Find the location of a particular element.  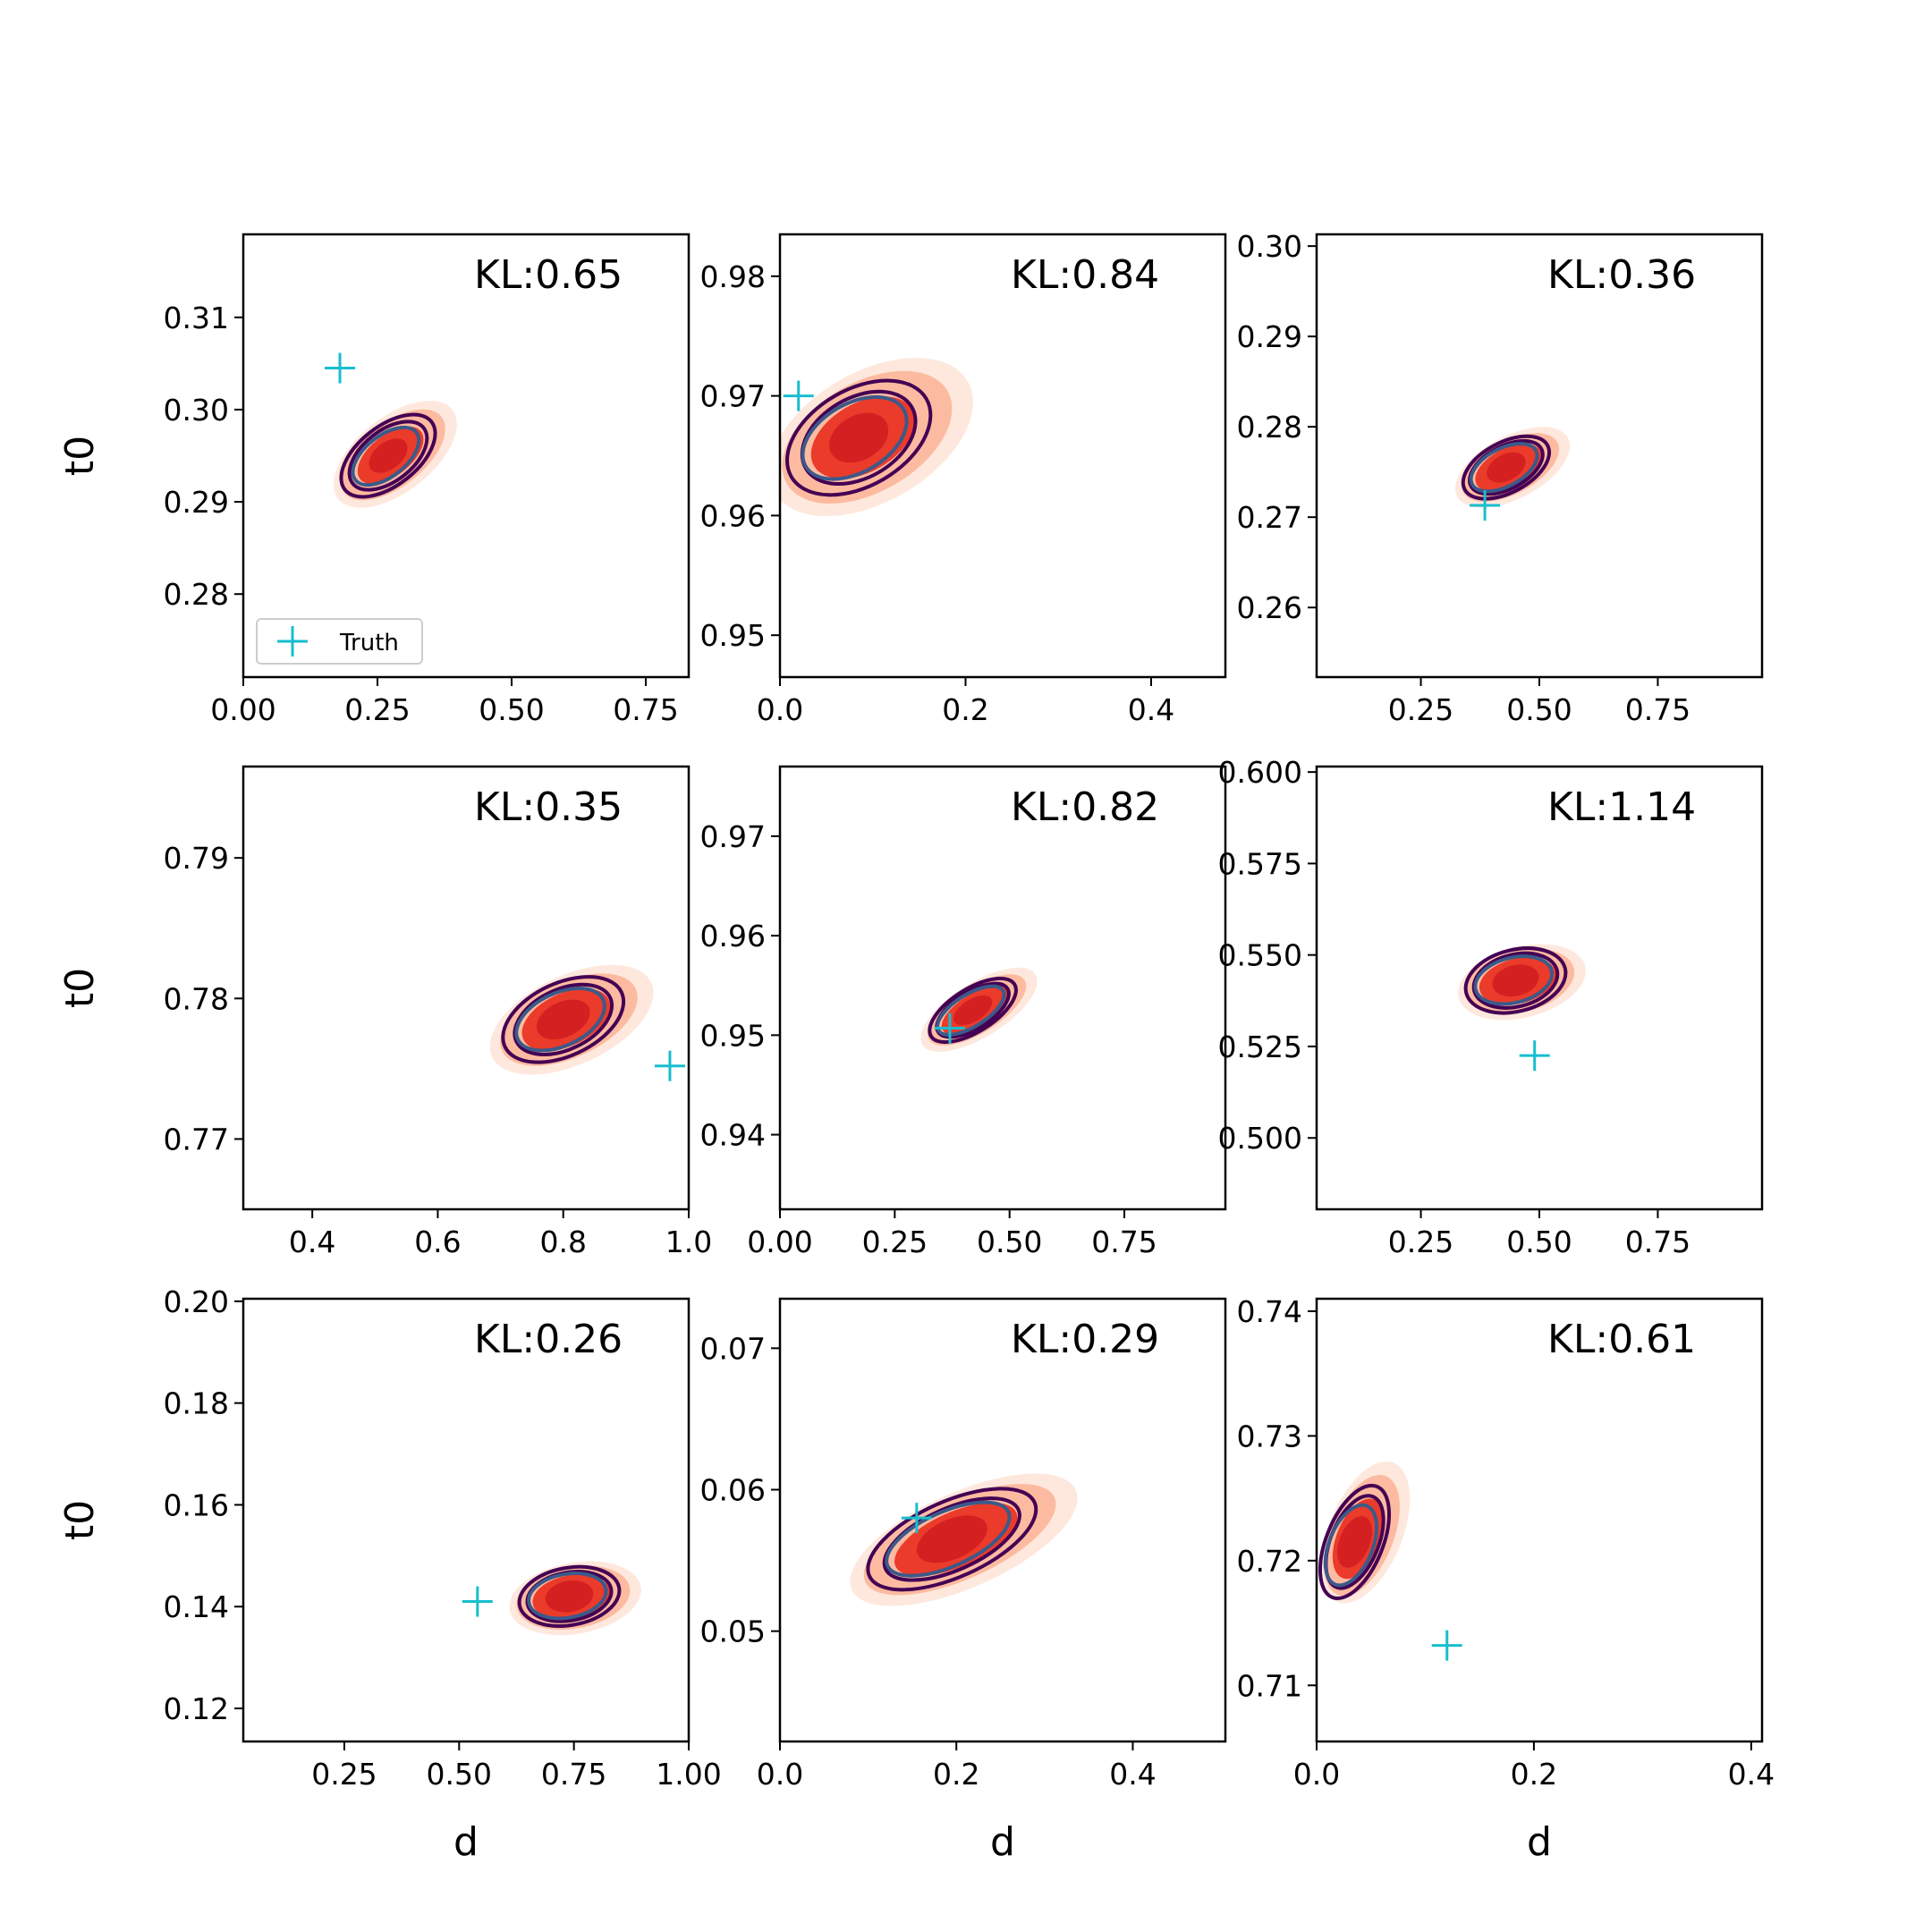

kl-annotation: KL:0.65 is located at coordinates (548, 275).